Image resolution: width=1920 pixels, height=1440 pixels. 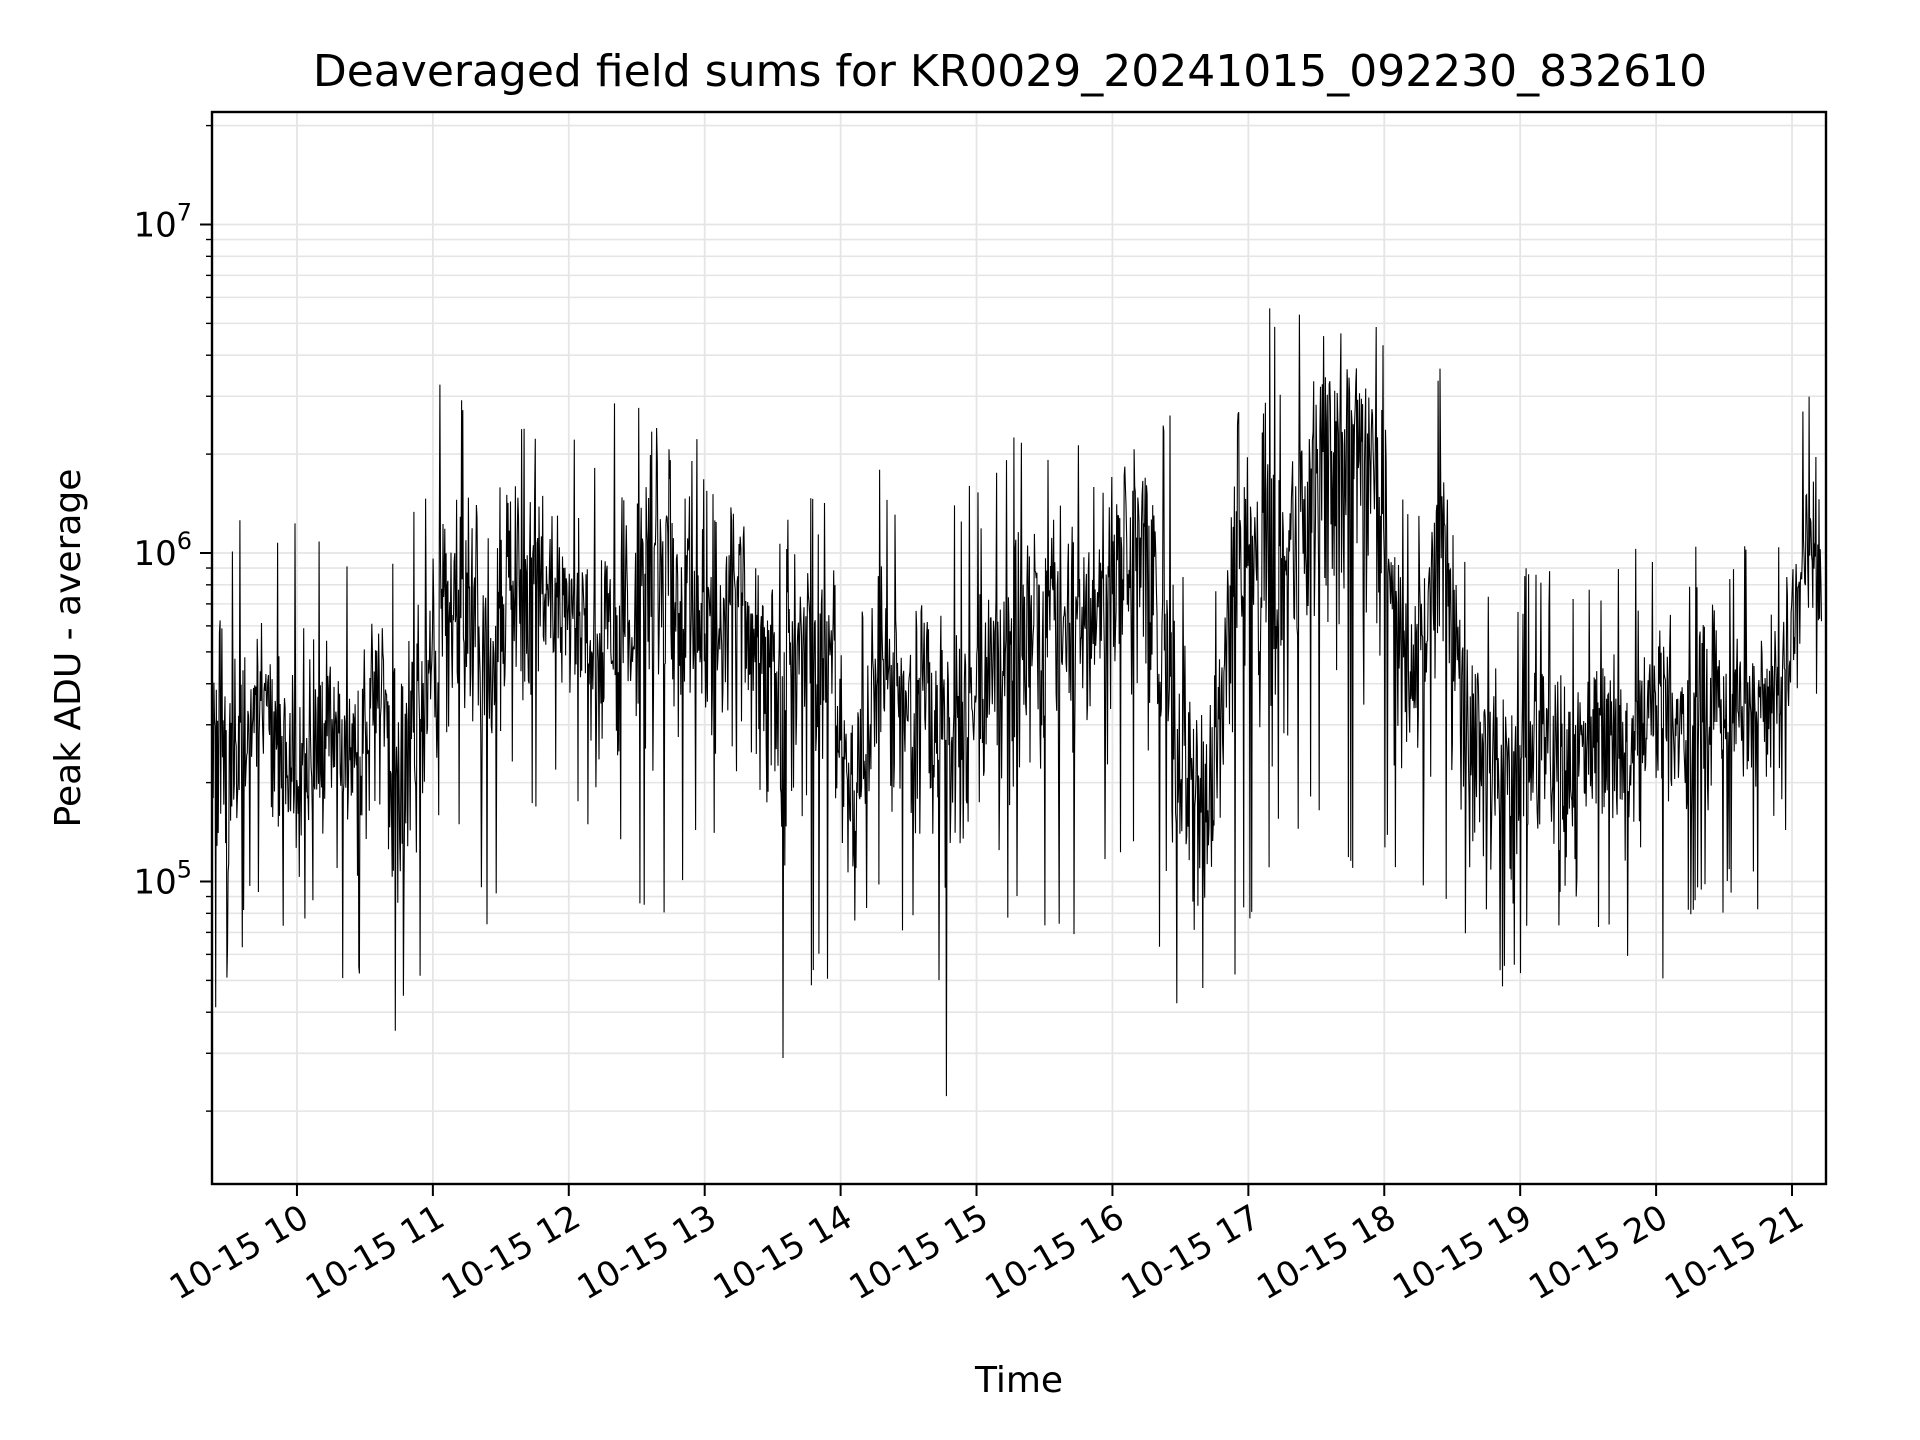 I want to click on y-axis: 10⁵ 10⁶ 10⁷, so click(x=172, y=618).